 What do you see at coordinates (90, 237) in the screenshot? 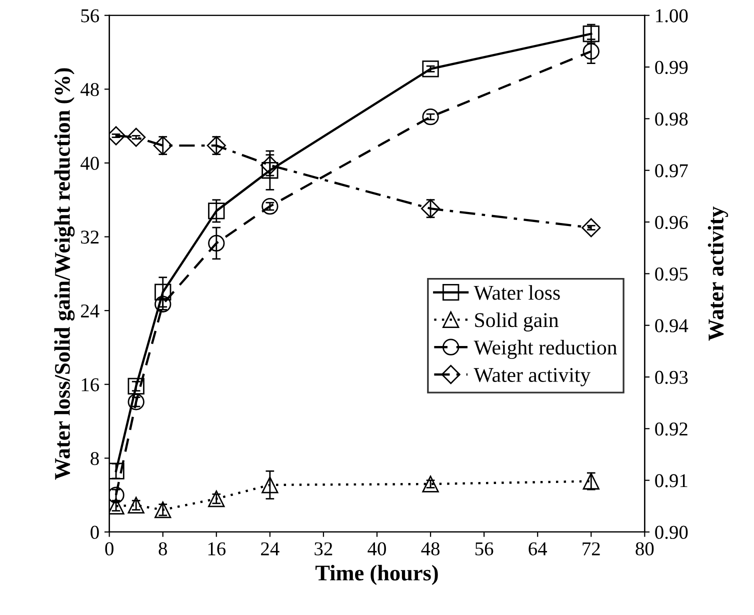
I see `y-tick-label: 32` at bounding box center [90, 237].